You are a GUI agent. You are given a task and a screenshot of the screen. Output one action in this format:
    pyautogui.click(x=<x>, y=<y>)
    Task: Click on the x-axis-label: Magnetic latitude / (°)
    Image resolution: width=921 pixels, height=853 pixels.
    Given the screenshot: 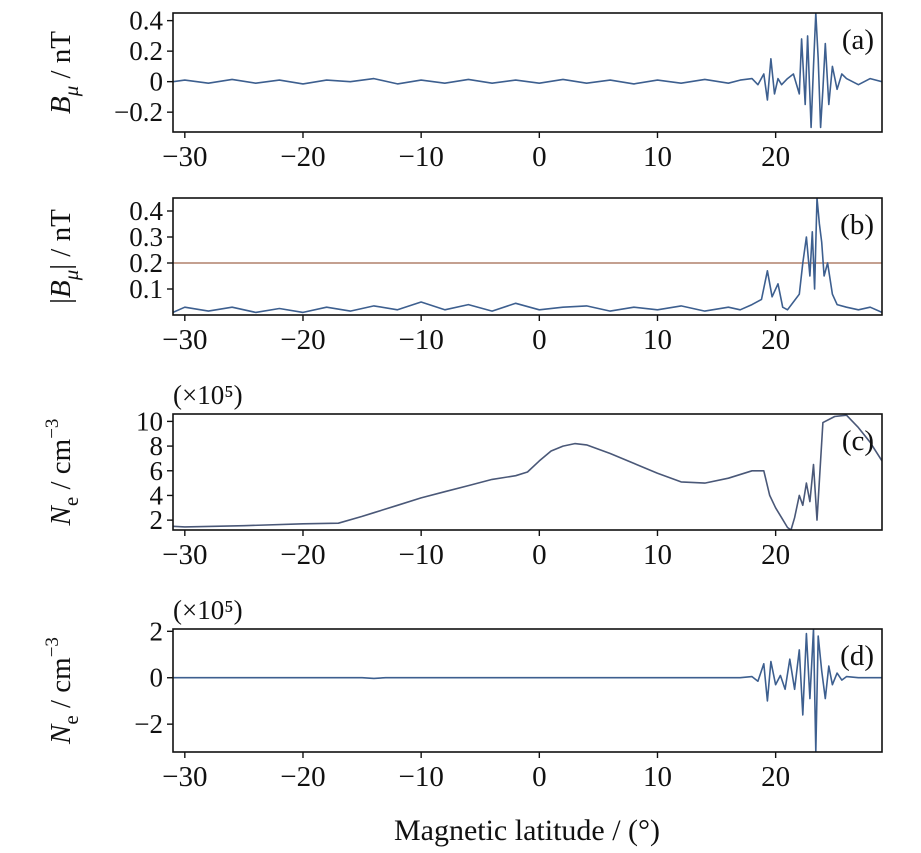 What is the action you would take?
    pyautogui.click(x=527, y=830)
    